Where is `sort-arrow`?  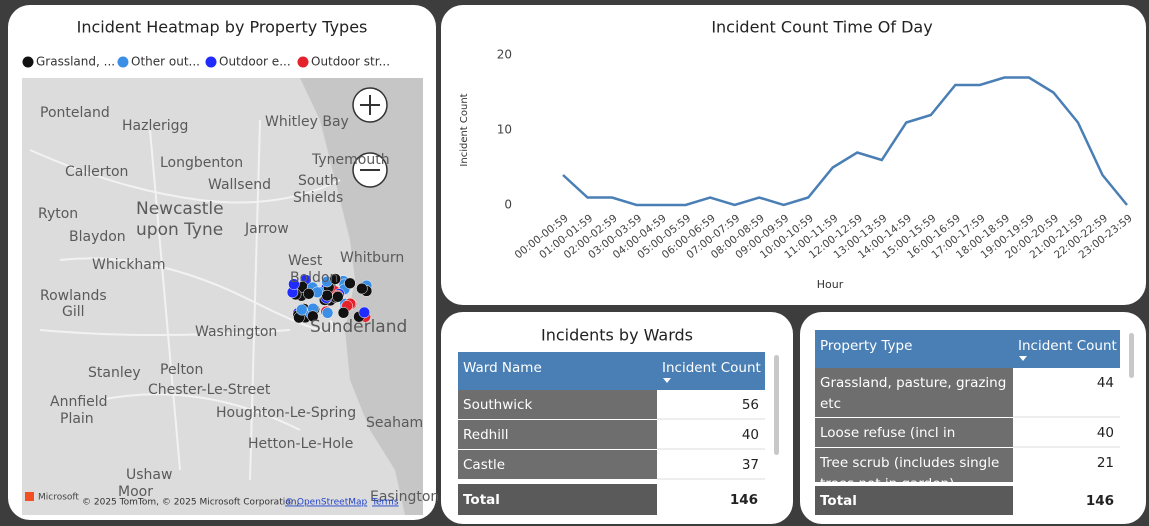
sort-arrow is located at coordinates (1023, 358).